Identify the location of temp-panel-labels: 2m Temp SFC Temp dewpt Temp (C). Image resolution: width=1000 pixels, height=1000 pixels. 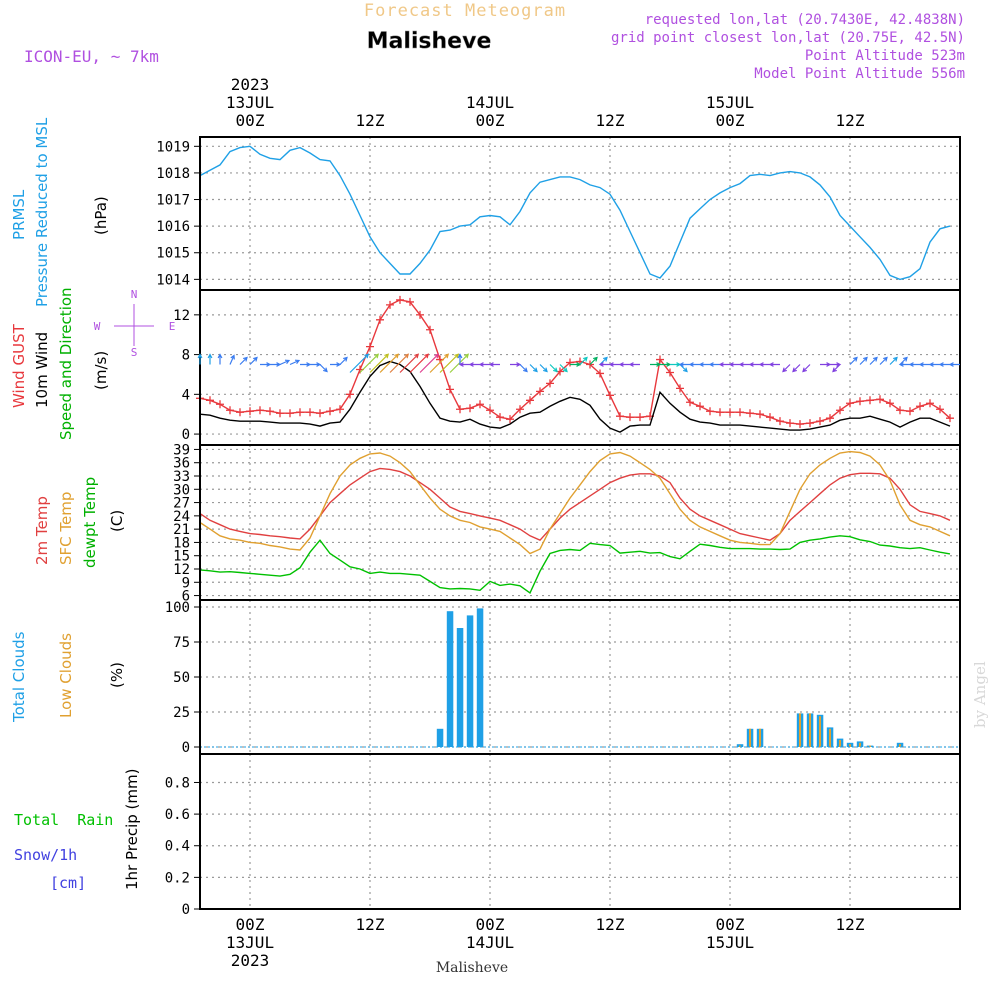
(79, 522).